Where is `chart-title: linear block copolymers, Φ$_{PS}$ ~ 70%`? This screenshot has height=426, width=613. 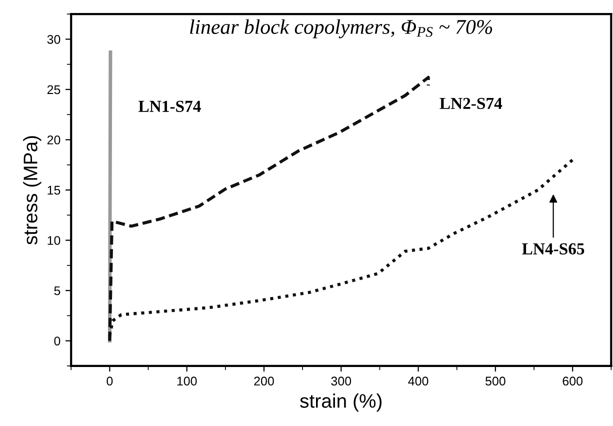
chart-title: linear block copolymers, Φ$_{PS}$ ~ 70% is located at coordinates (341, 28).